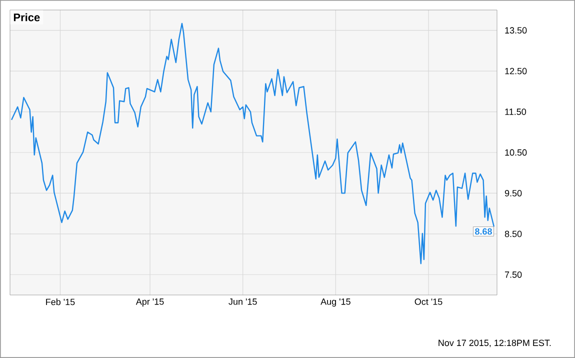 The width and height of the screenshot is (575, 358). I want to click on x-tick-label: Apr '15, so click(150, 302).